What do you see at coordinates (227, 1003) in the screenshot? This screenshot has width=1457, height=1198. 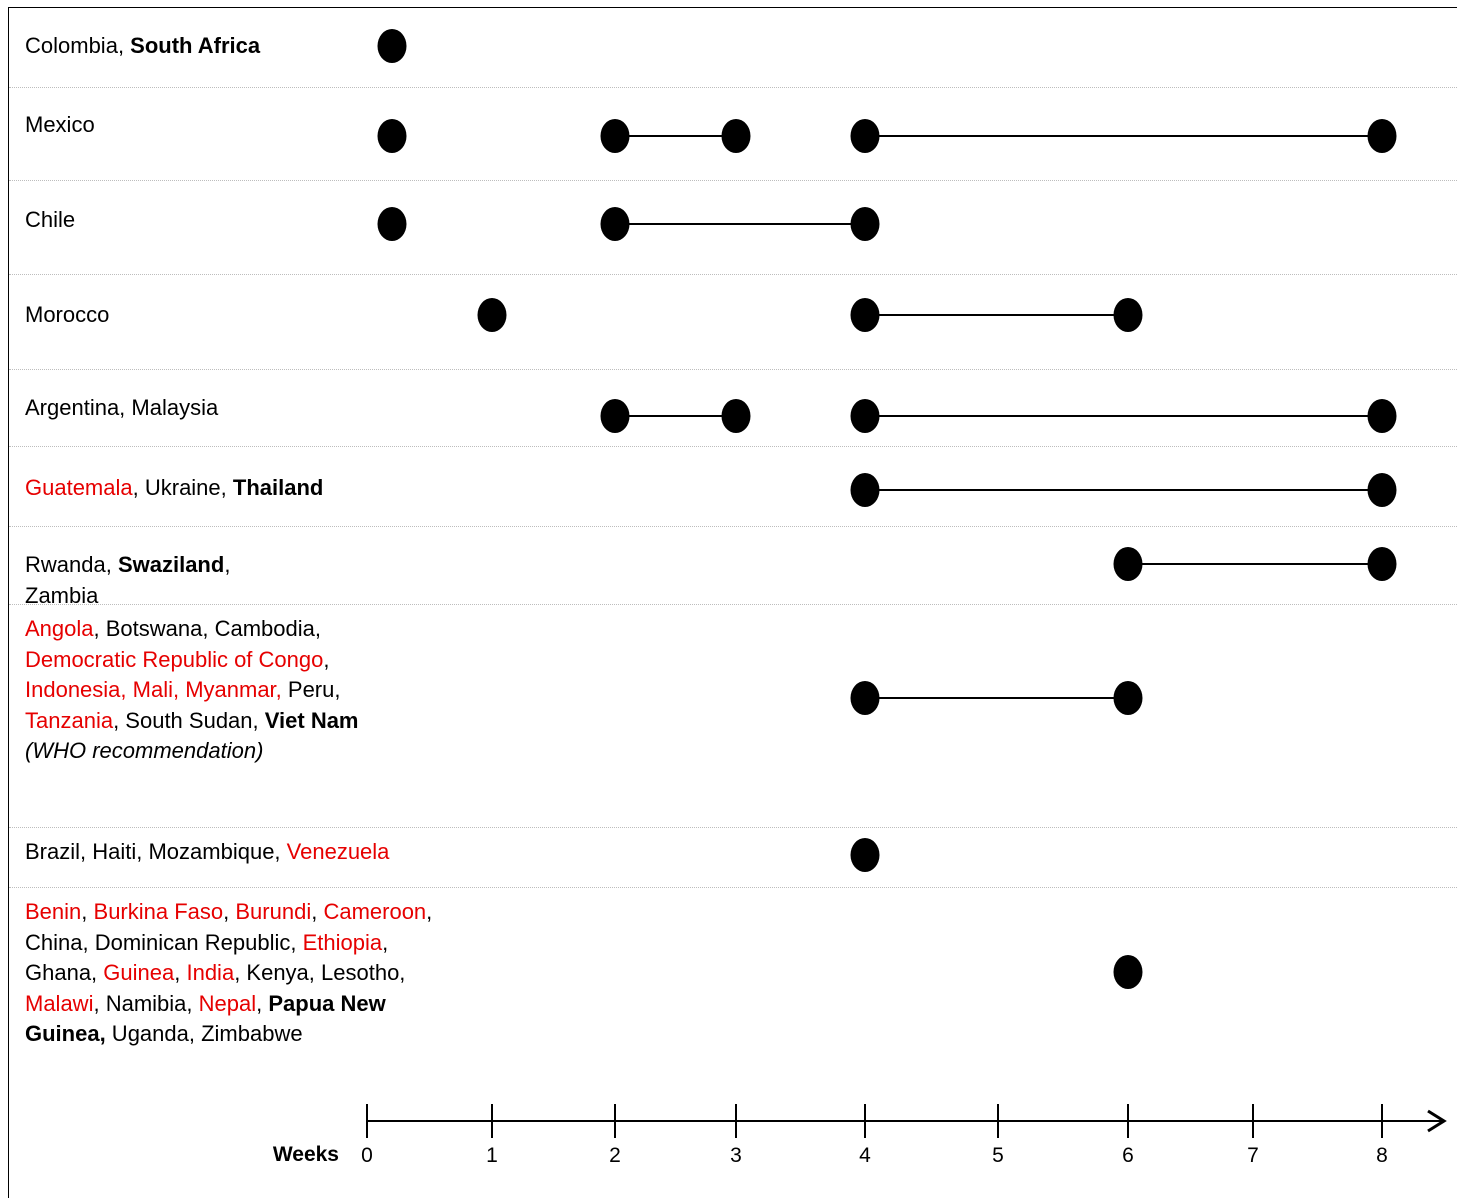 I see `country-name-highlighted: Nepal` at bounding box center [227, 1003].